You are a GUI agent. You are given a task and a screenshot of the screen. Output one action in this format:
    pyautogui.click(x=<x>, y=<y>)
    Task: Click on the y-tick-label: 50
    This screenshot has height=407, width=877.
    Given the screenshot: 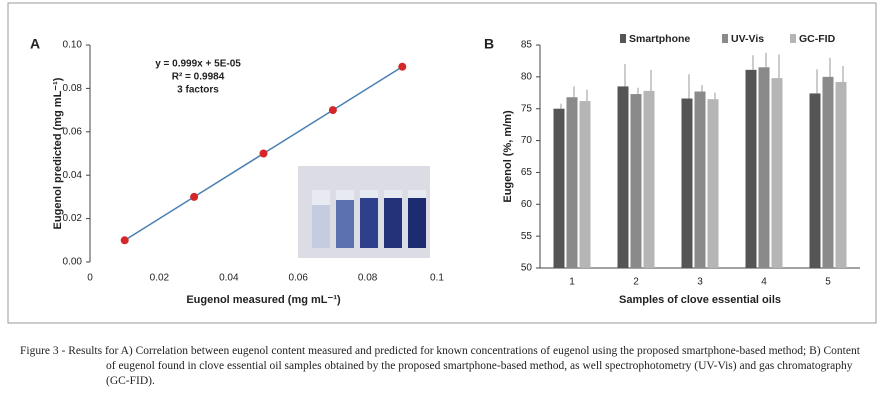 What is the action you would take?
    pyautogui.click(x=527, y=268)
    